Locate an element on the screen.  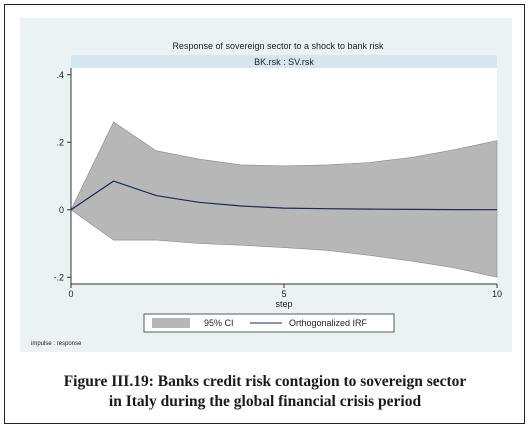
y-tick-label: -.2 is located at coordinates (58, 277).